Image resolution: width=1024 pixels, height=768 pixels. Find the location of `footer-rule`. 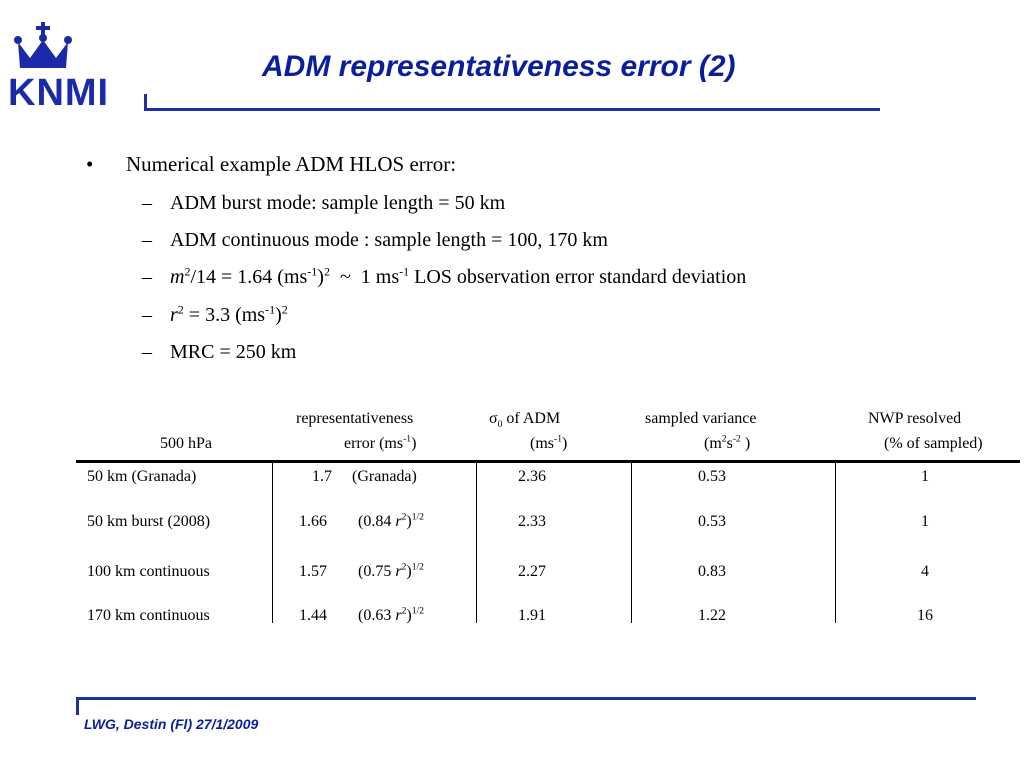

footer-rule is located at coordinates (527, 698).